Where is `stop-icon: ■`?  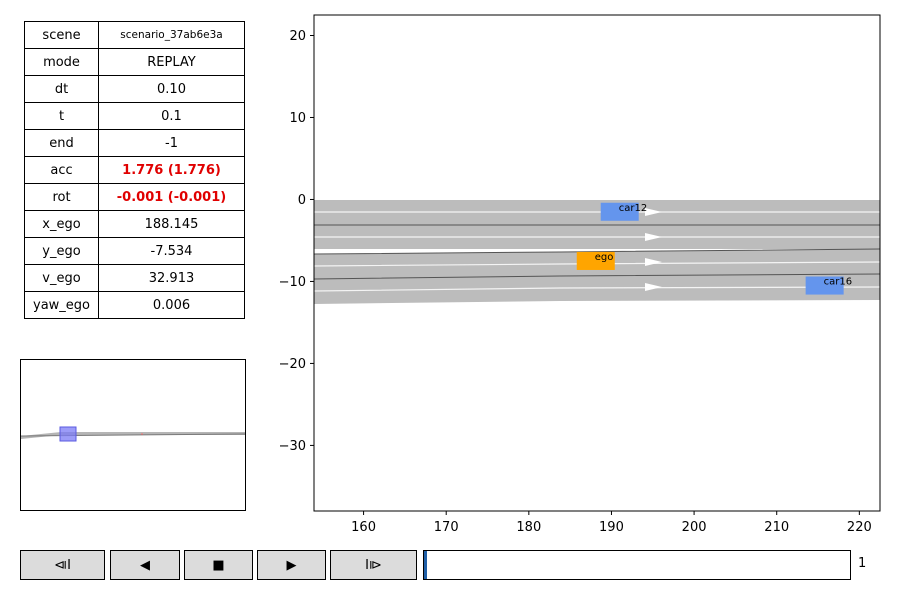 stop-icon: ■ is located at coordinates (218, 565).